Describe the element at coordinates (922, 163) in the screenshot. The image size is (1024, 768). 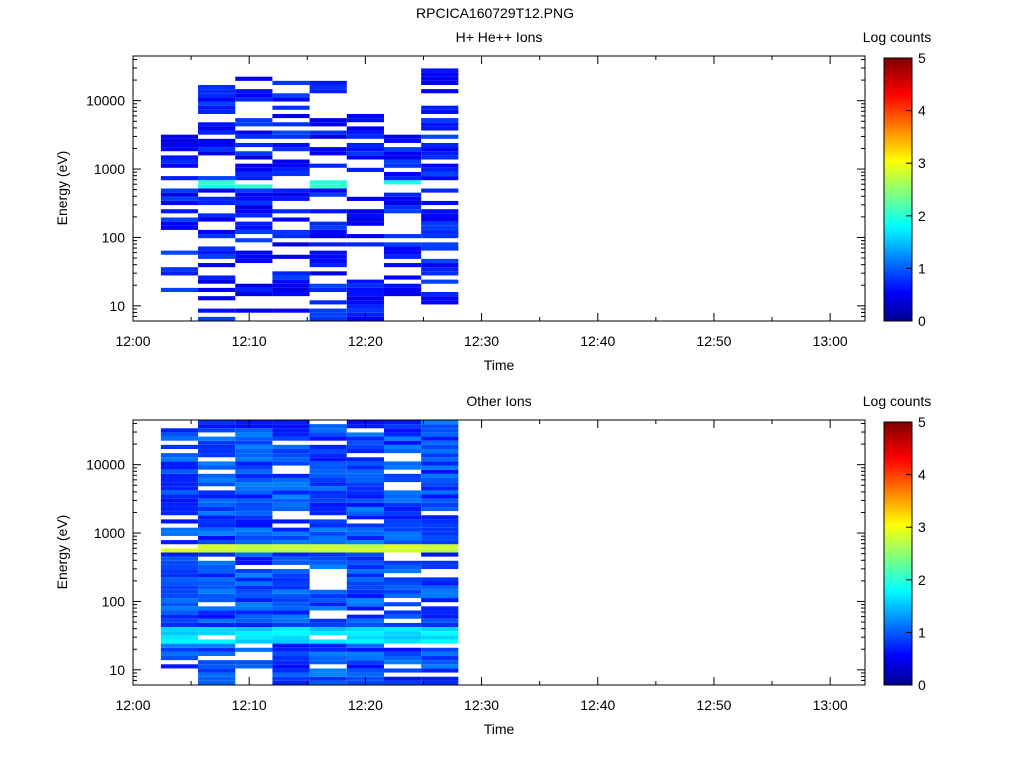
I see `colorbar-tick-label: 3` at that location.